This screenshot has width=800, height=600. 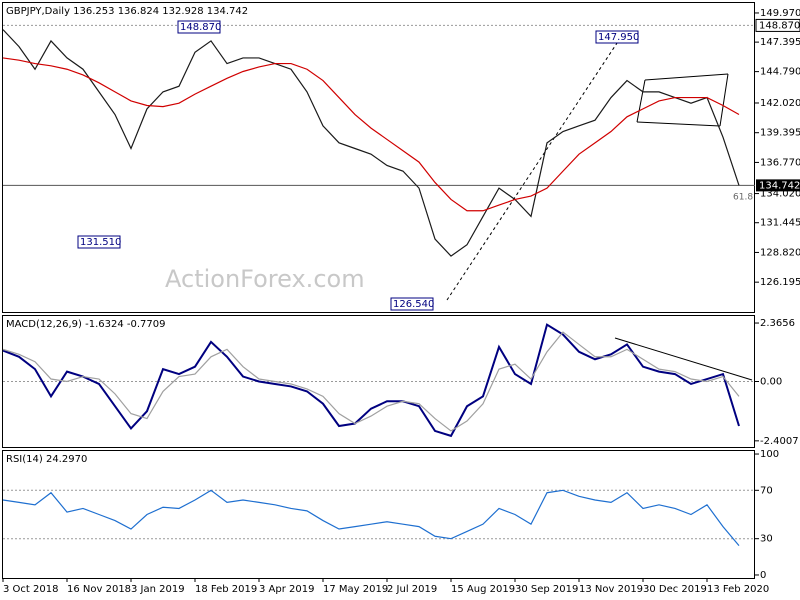 What do you see at coordinates (86, 324) in the screenshot?
I see `panel-title: MACD(12,26,9) -1.6324 -0.7709` at bounding box center [86, 324].